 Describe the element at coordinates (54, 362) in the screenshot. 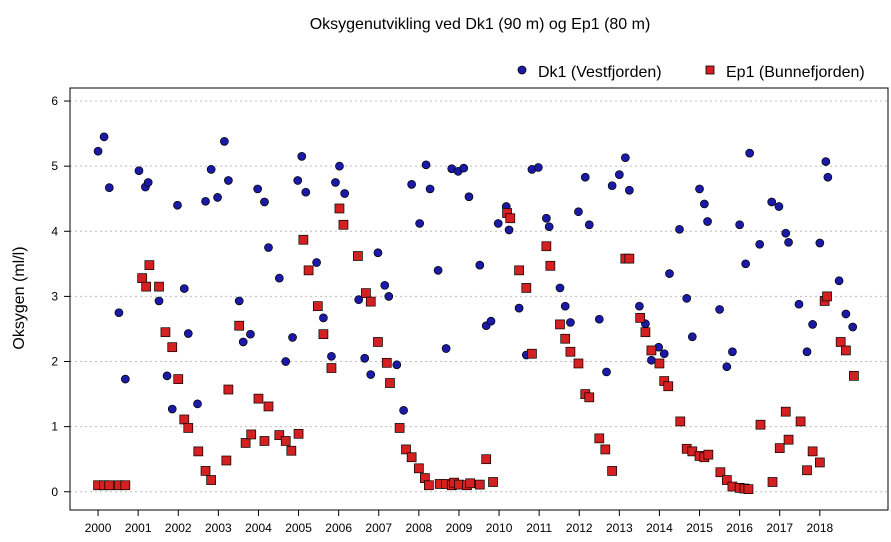

I see `y-tick-label-2: 2` at that location.